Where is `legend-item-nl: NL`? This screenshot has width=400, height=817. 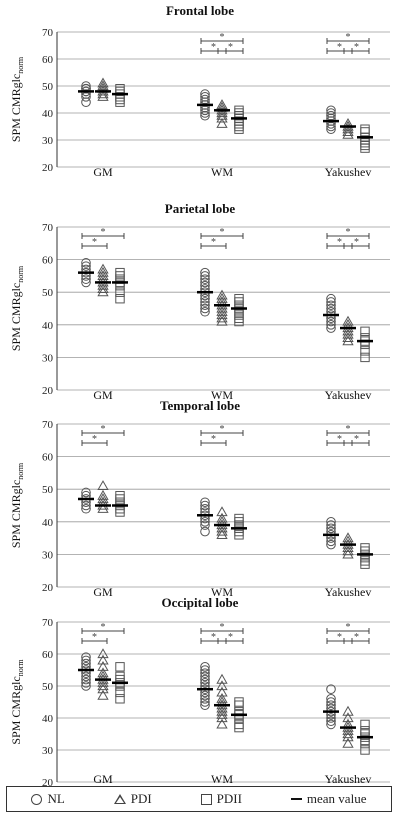
legend-item-nl: NL is located at coordinates (48, 799).